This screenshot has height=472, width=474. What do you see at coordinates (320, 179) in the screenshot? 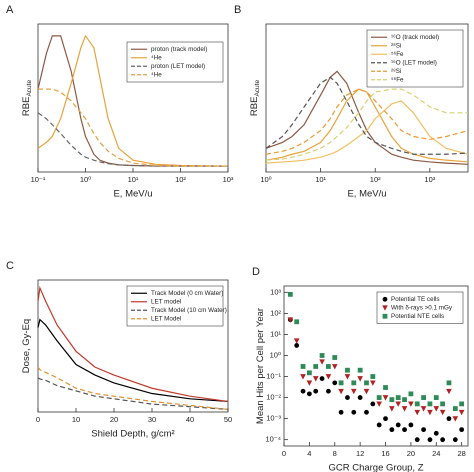
I see `x-tick-label: 10¹` at bounding box center [320, 179].